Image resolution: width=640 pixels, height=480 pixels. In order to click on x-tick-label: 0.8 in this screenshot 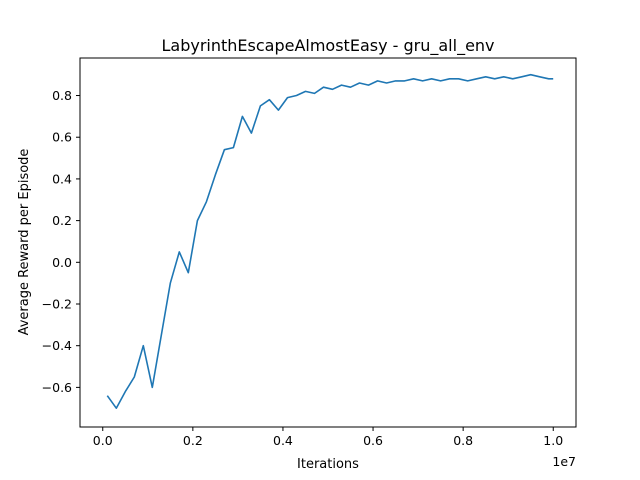, I will do `click(463, 440)`.